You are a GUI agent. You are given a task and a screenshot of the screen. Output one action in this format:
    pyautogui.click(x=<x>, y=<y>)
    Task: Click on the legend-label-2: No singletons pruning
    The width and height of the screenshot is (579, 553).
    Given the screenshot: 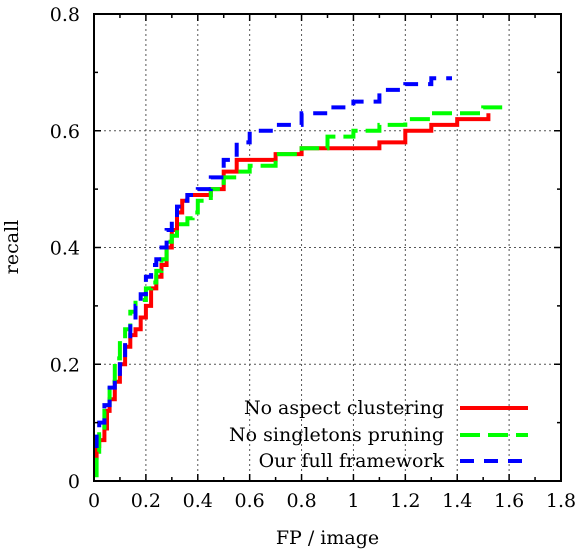 What is the action you would take?
    pyautogui.click(x=336, y=435)
    